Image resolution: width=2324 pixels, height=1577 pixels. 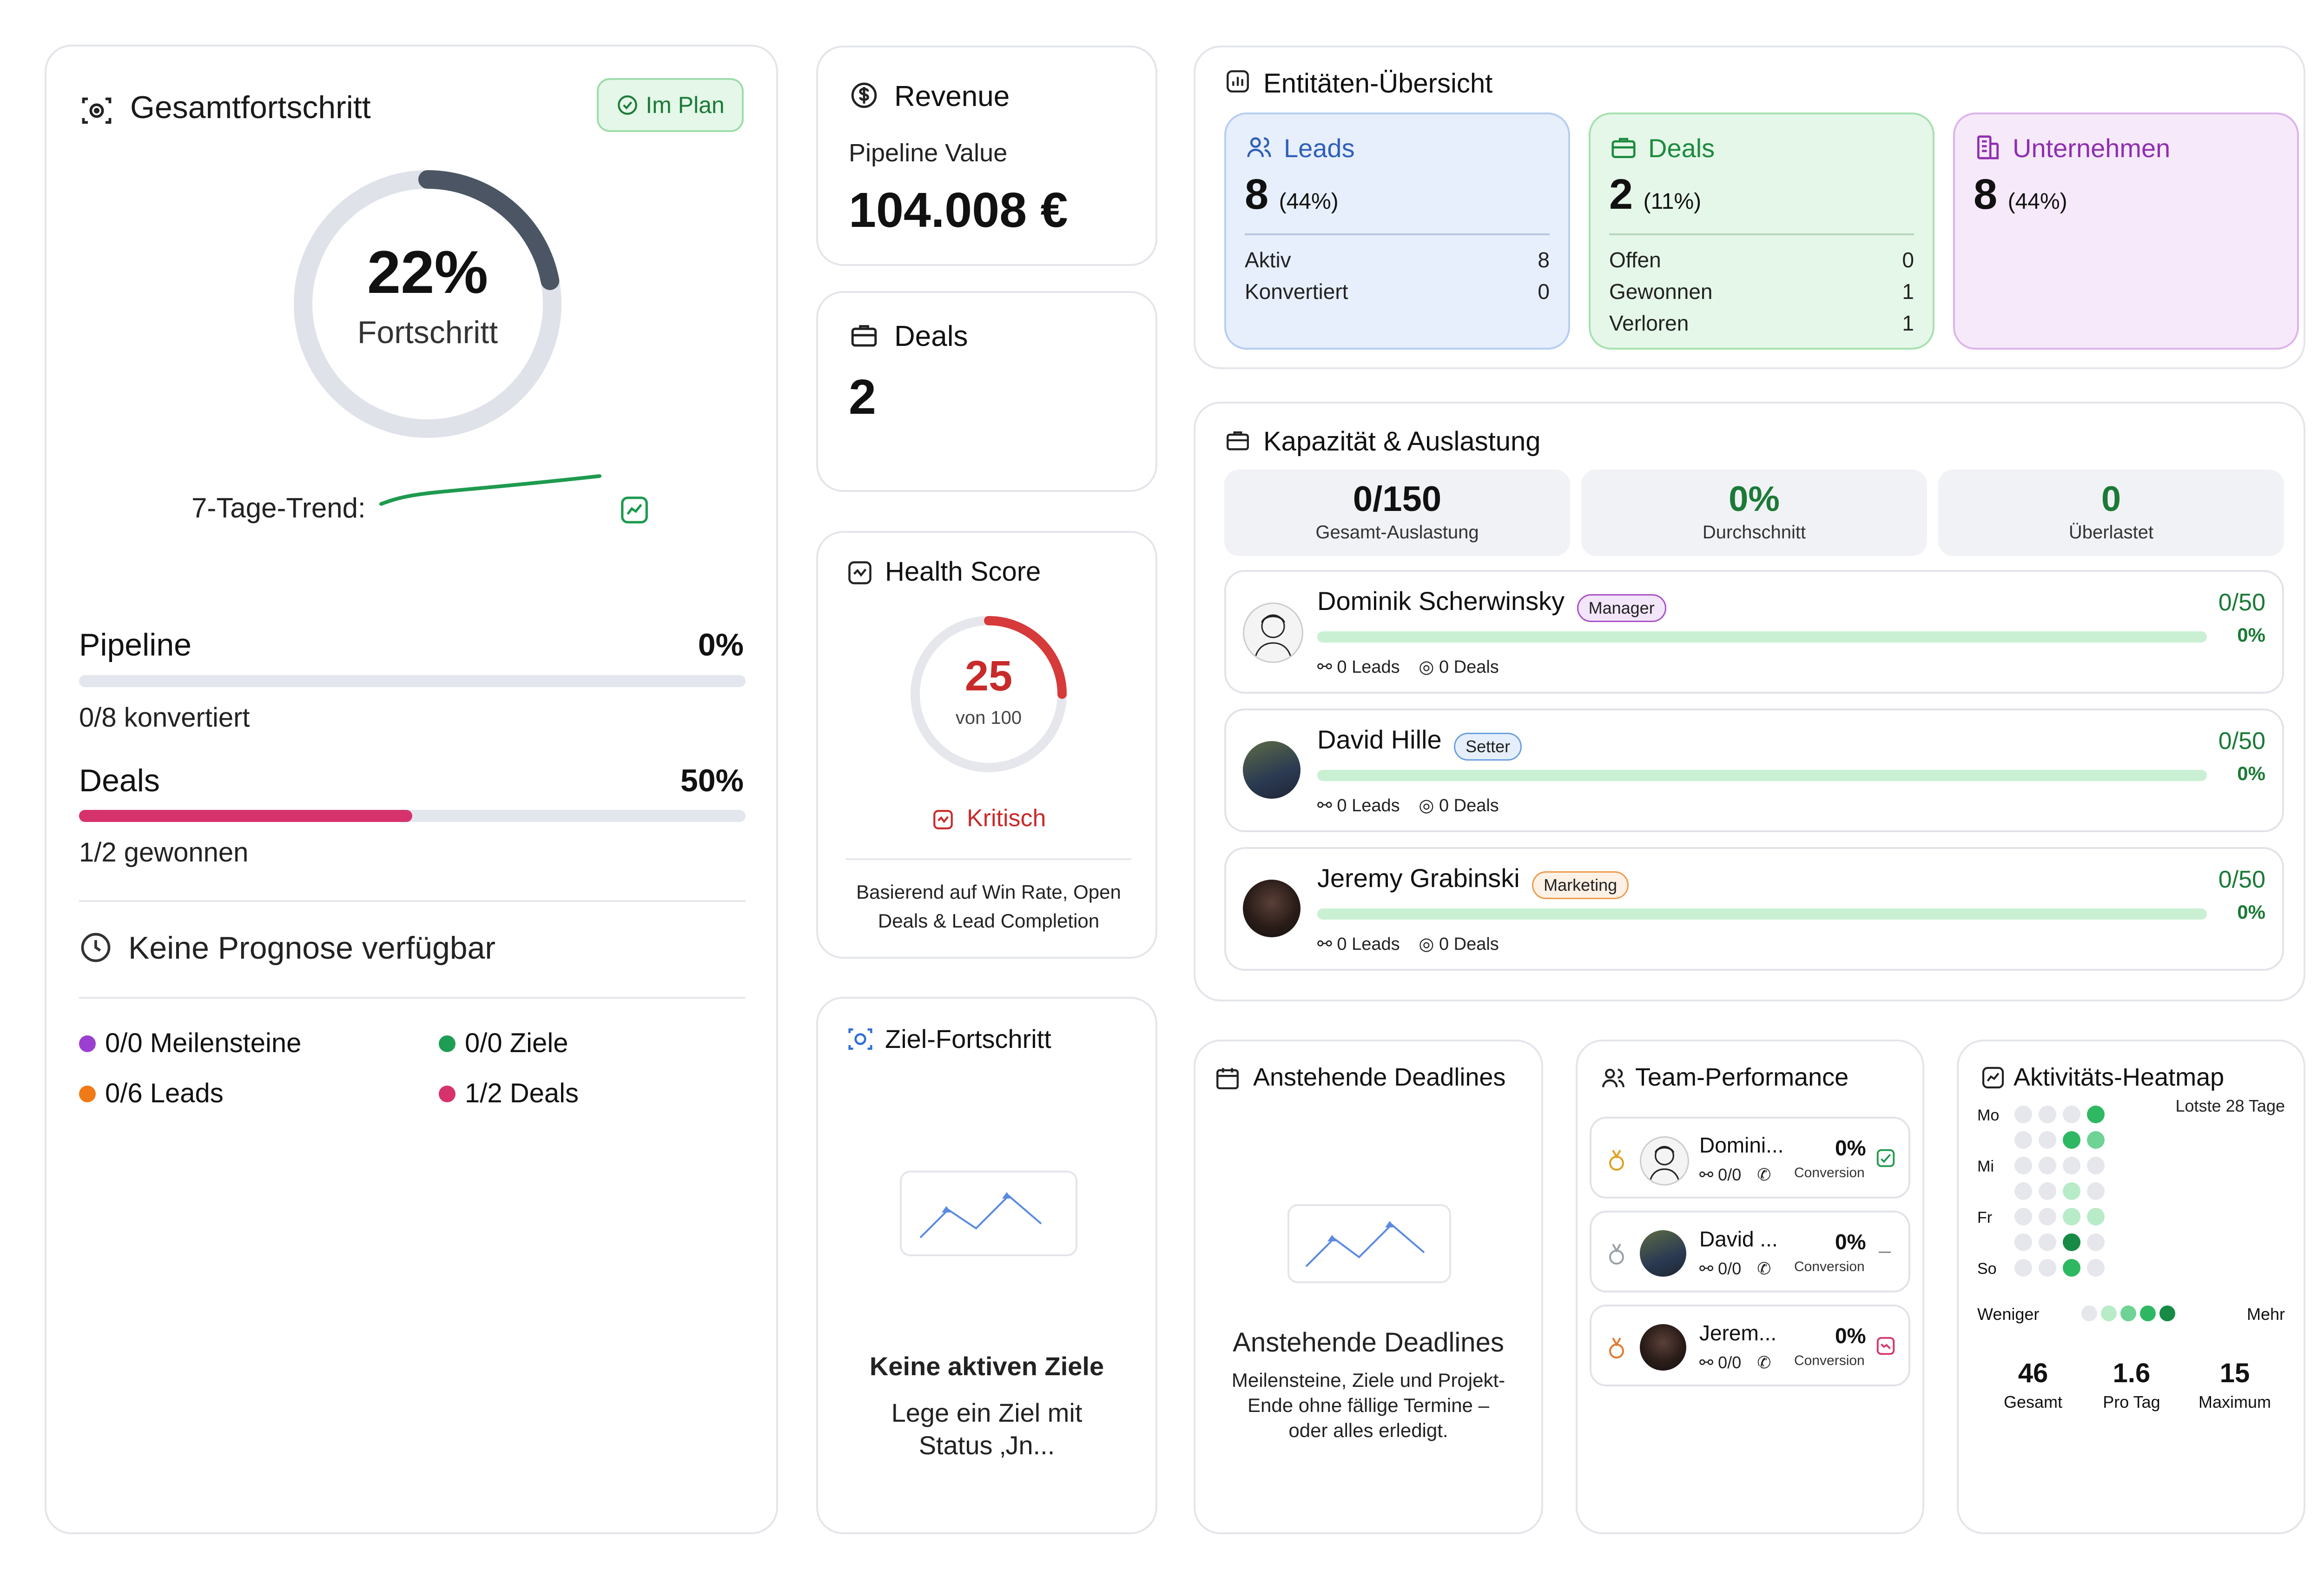 What do you see at coordinates (2230, 1105) in the screenshot?
I see `heatmap-range: Lotste 28 Tage` at bounding box center [2230, 1105].